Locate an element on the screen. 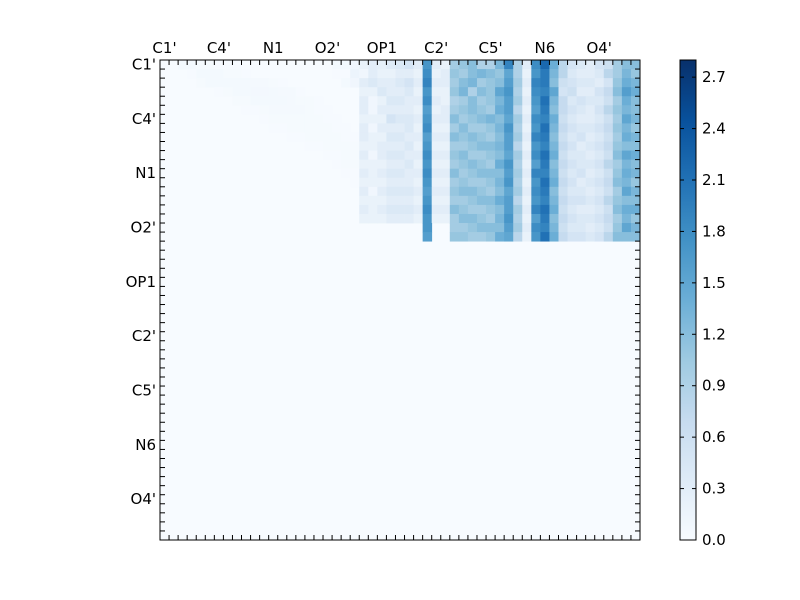 This screenshot has height=600, width=800. colorbar-tick-label: 0.6 is located at coordinates (714, 437).